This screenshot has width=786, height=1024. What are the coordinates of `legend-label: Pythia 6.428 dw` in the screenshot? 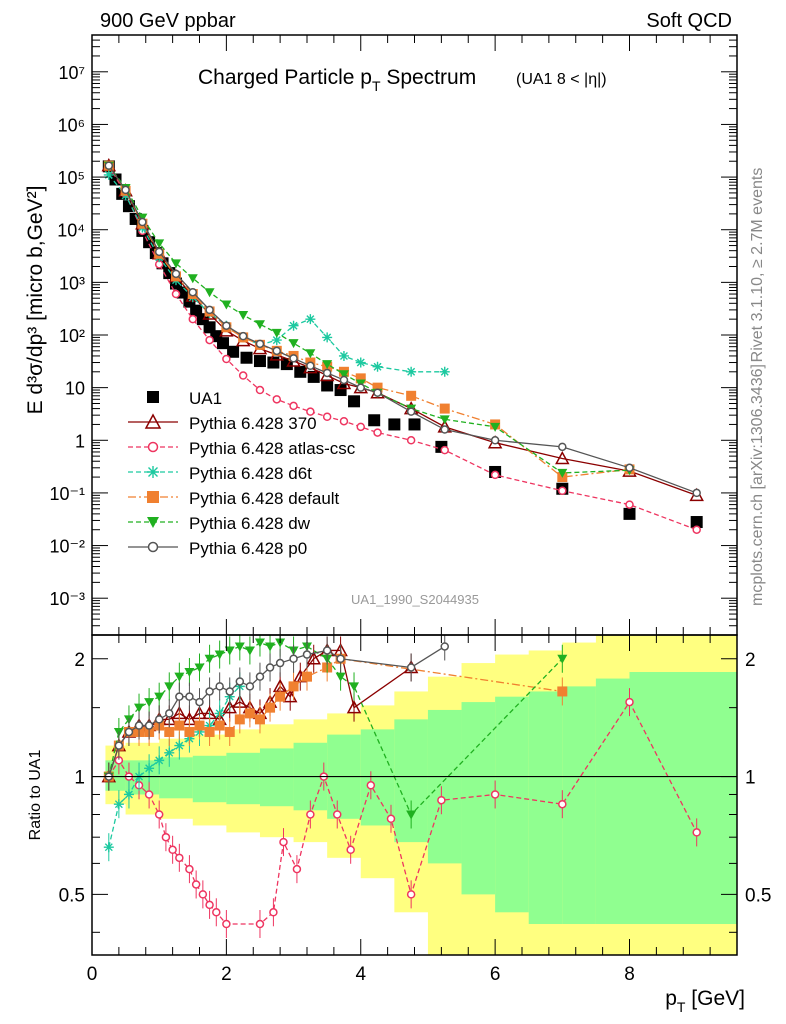 It's located at (250, 523).